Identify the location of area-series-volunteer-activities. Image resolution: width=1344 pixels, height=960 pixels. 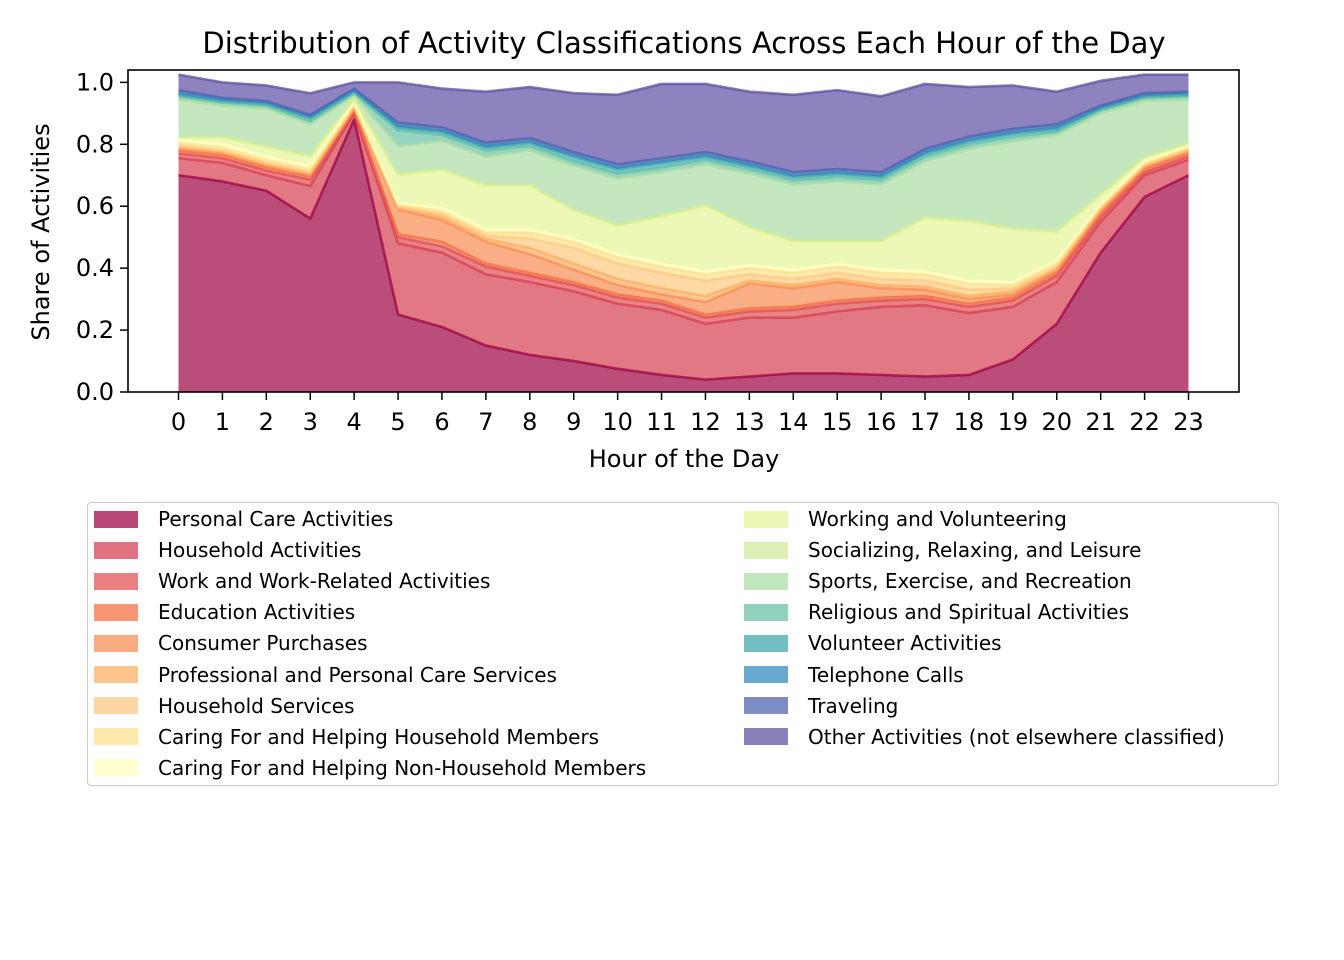
(683, 135).